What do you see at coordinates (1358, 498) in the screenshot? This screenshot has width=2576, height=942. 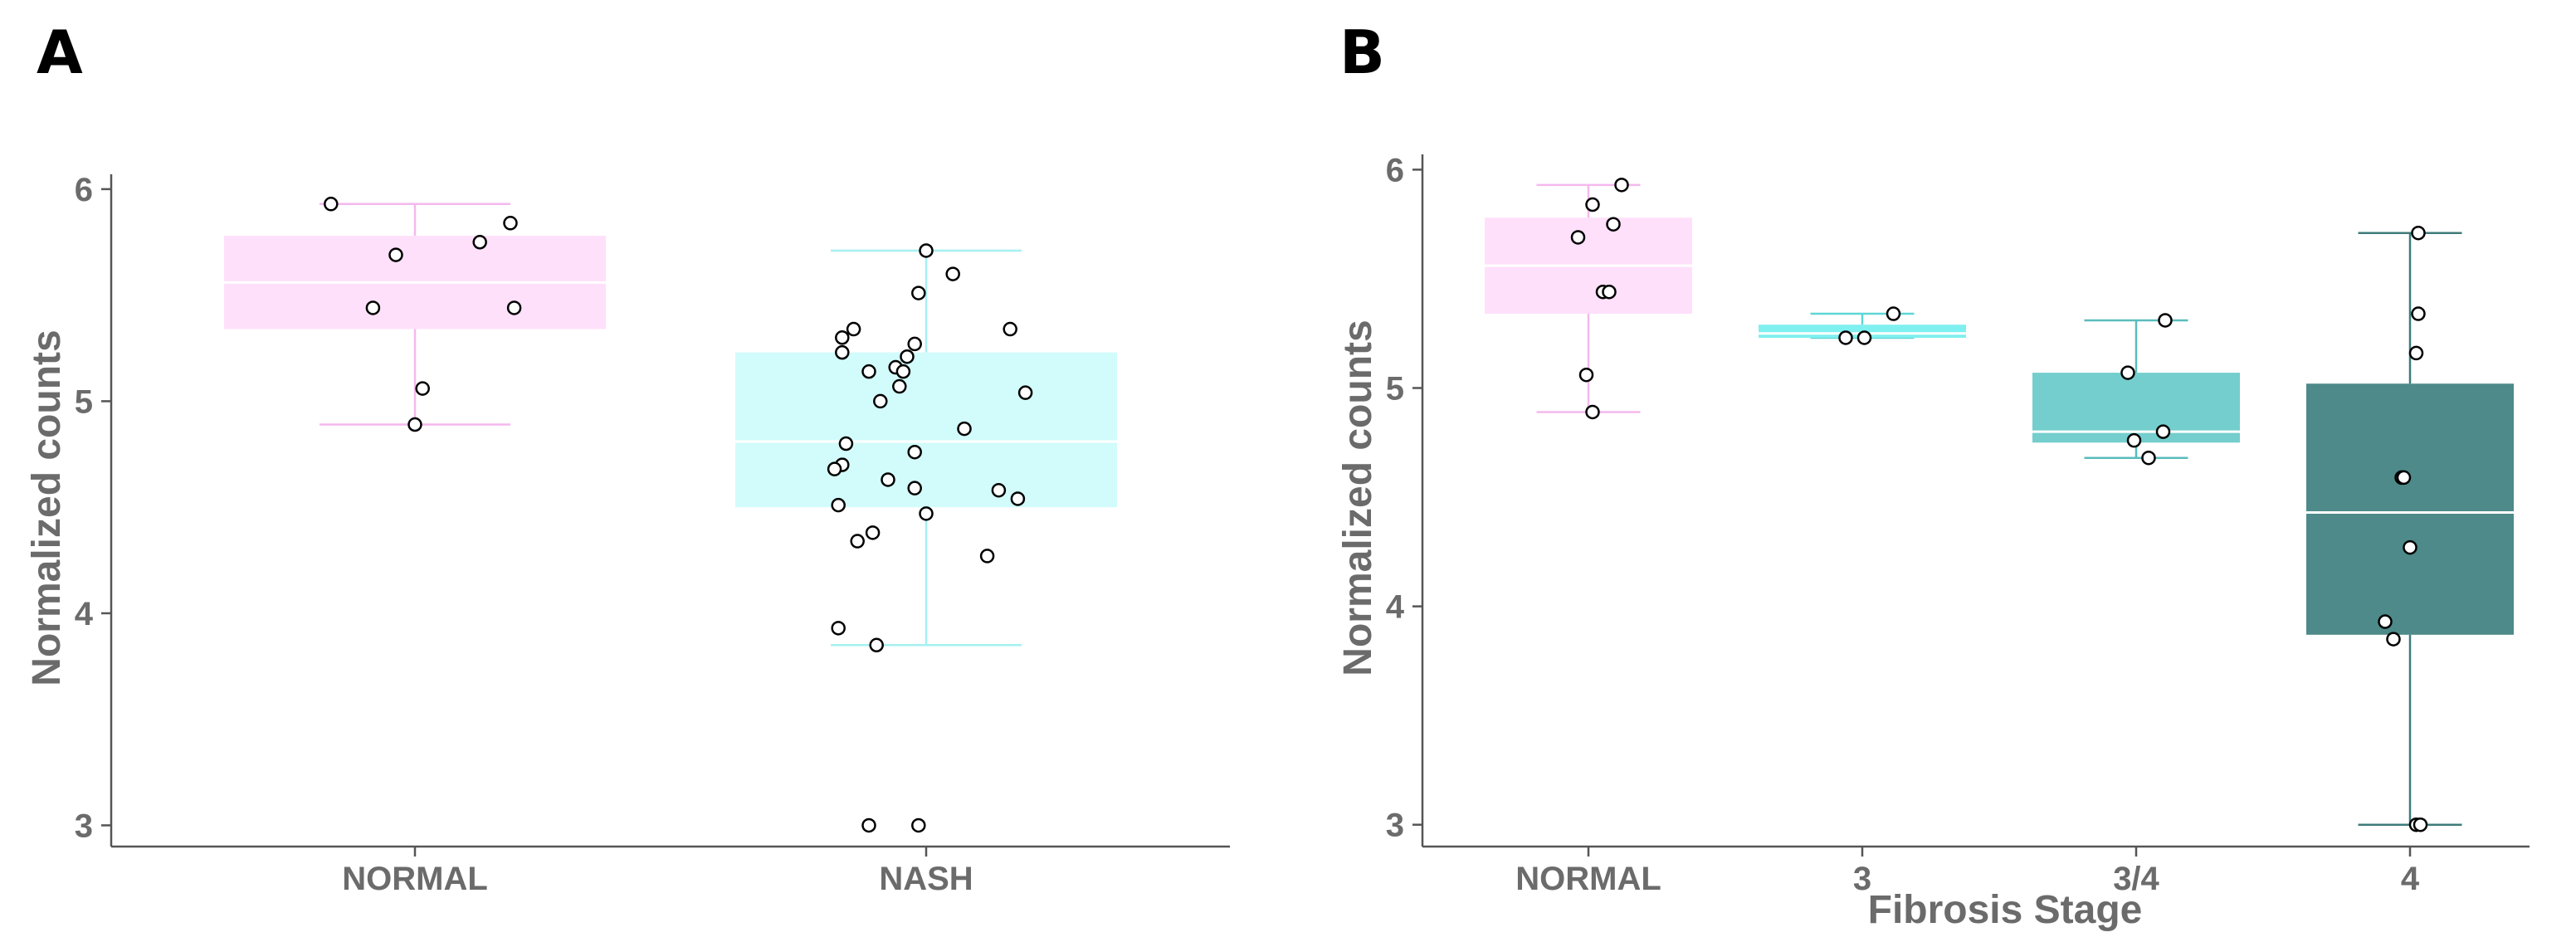 I see `panel-b-y-axis-title: Normalized counts` at bounding box center [1358, 498].